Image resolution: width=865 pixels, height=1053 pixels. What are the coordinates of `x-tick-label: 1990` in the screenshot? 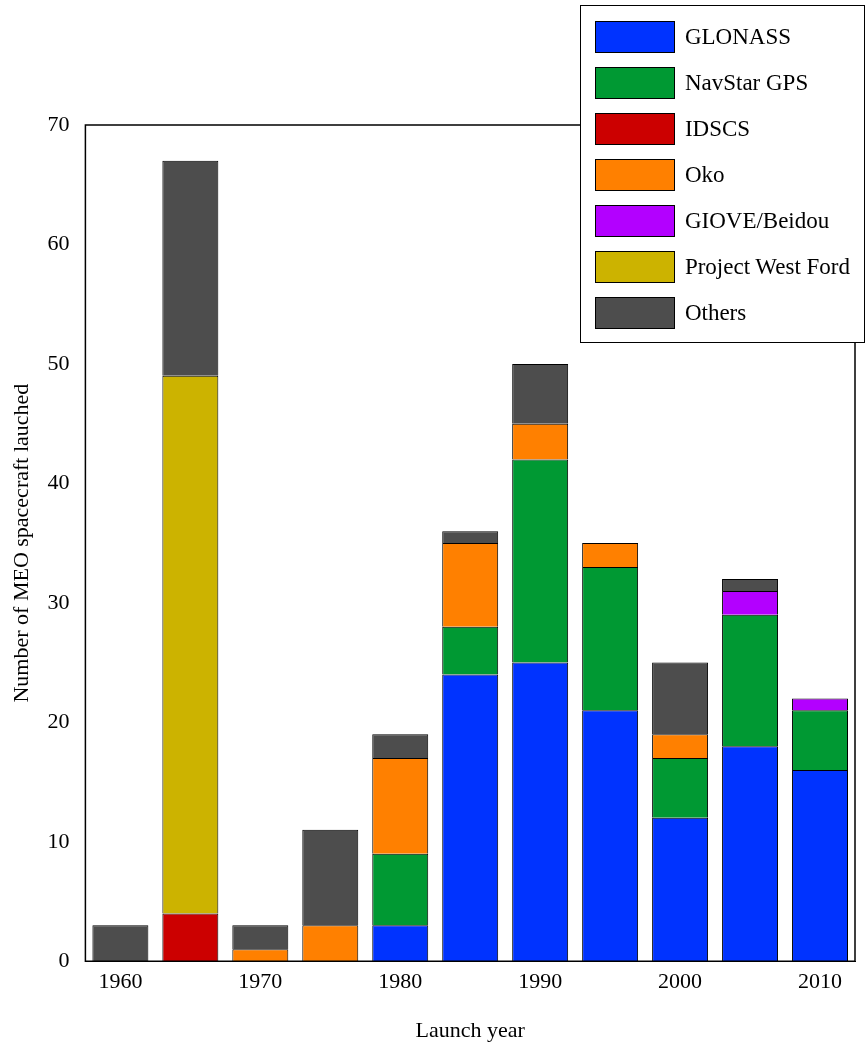 It's located at (540, 981).